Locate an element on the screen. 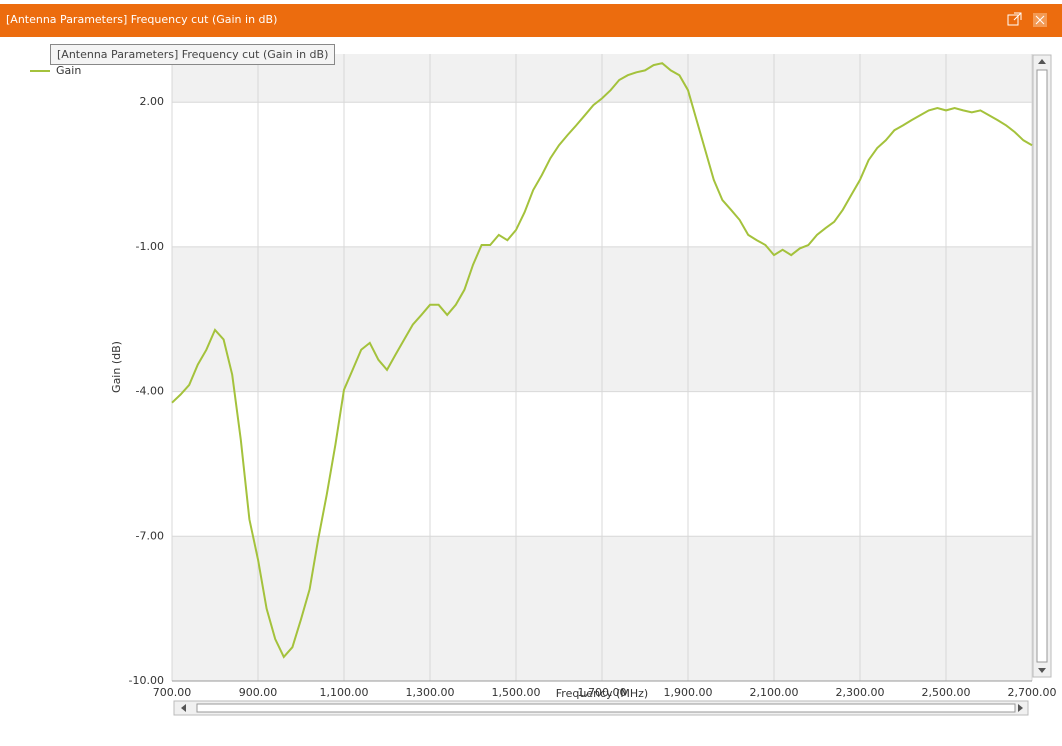 This screenshot has width=1062, height=746. scroll-right is located at coordinates (1020, 708).